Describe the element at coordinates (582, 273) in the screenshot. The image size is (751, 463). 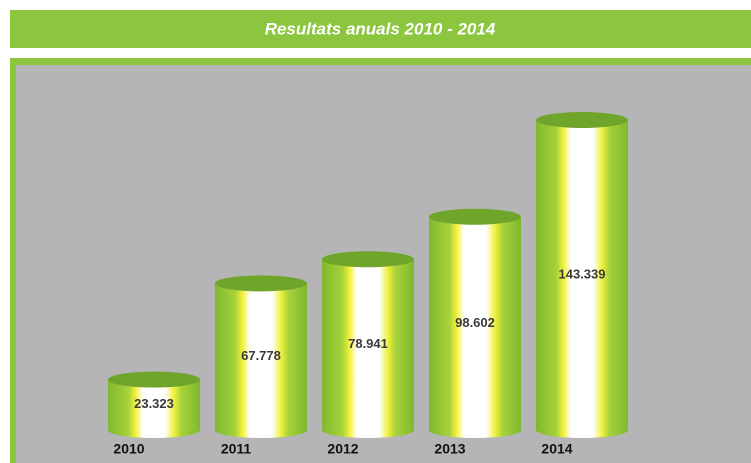
I see `value-label: 143.339` at that location.